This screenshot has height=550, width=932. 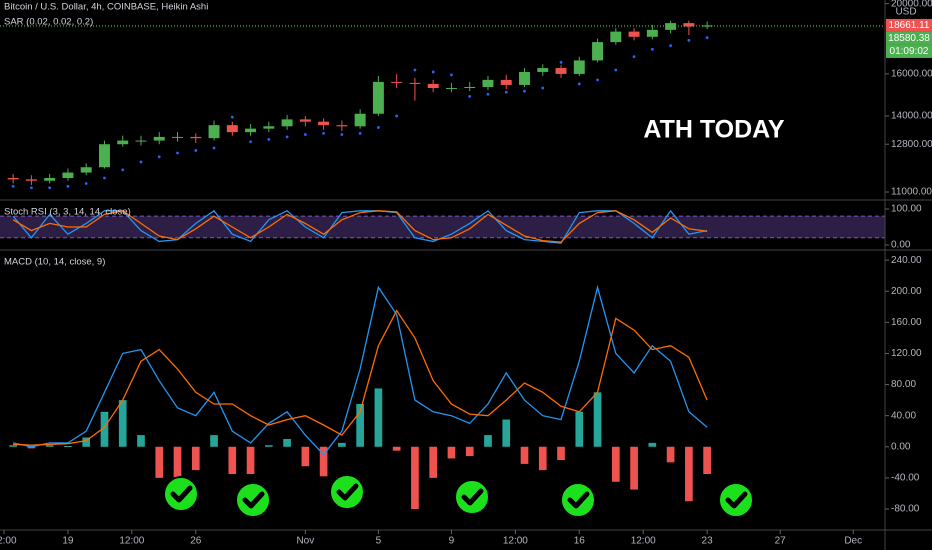 I want to click on price-label: 18580.38, so click(x=909, y=38).